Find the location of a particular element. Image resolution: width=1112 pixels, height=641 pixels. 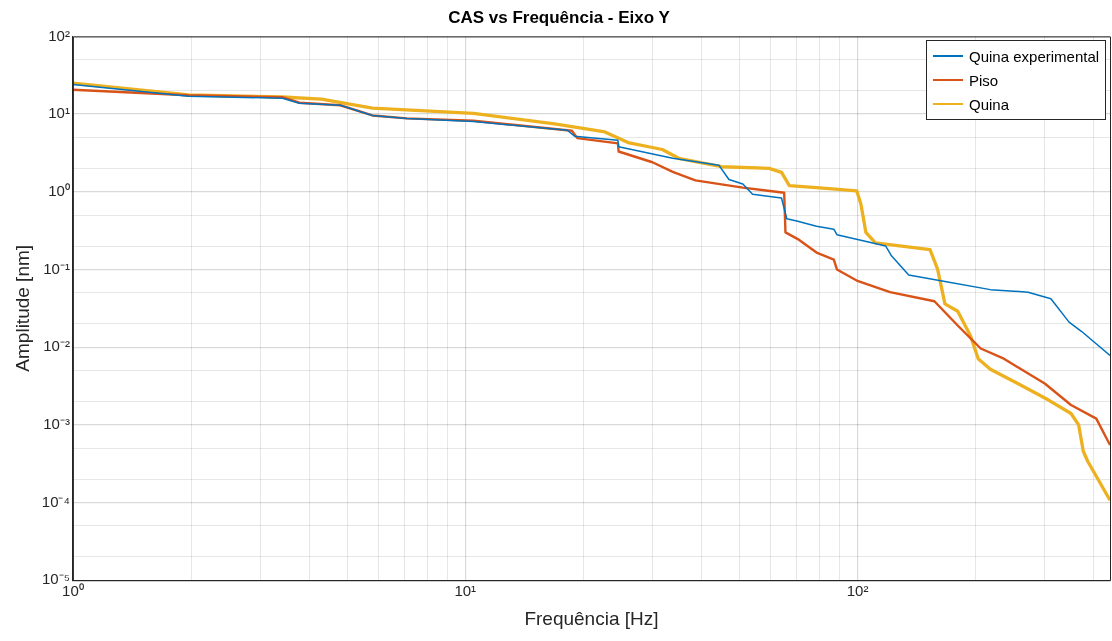

legend-label: Piso is located at coordinates (984, 80).